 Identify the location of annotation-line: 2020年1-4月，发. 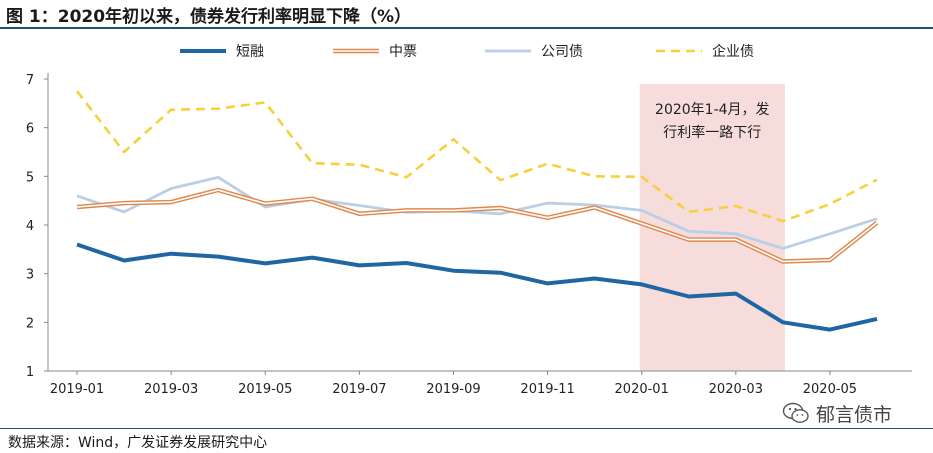
(712, 110).